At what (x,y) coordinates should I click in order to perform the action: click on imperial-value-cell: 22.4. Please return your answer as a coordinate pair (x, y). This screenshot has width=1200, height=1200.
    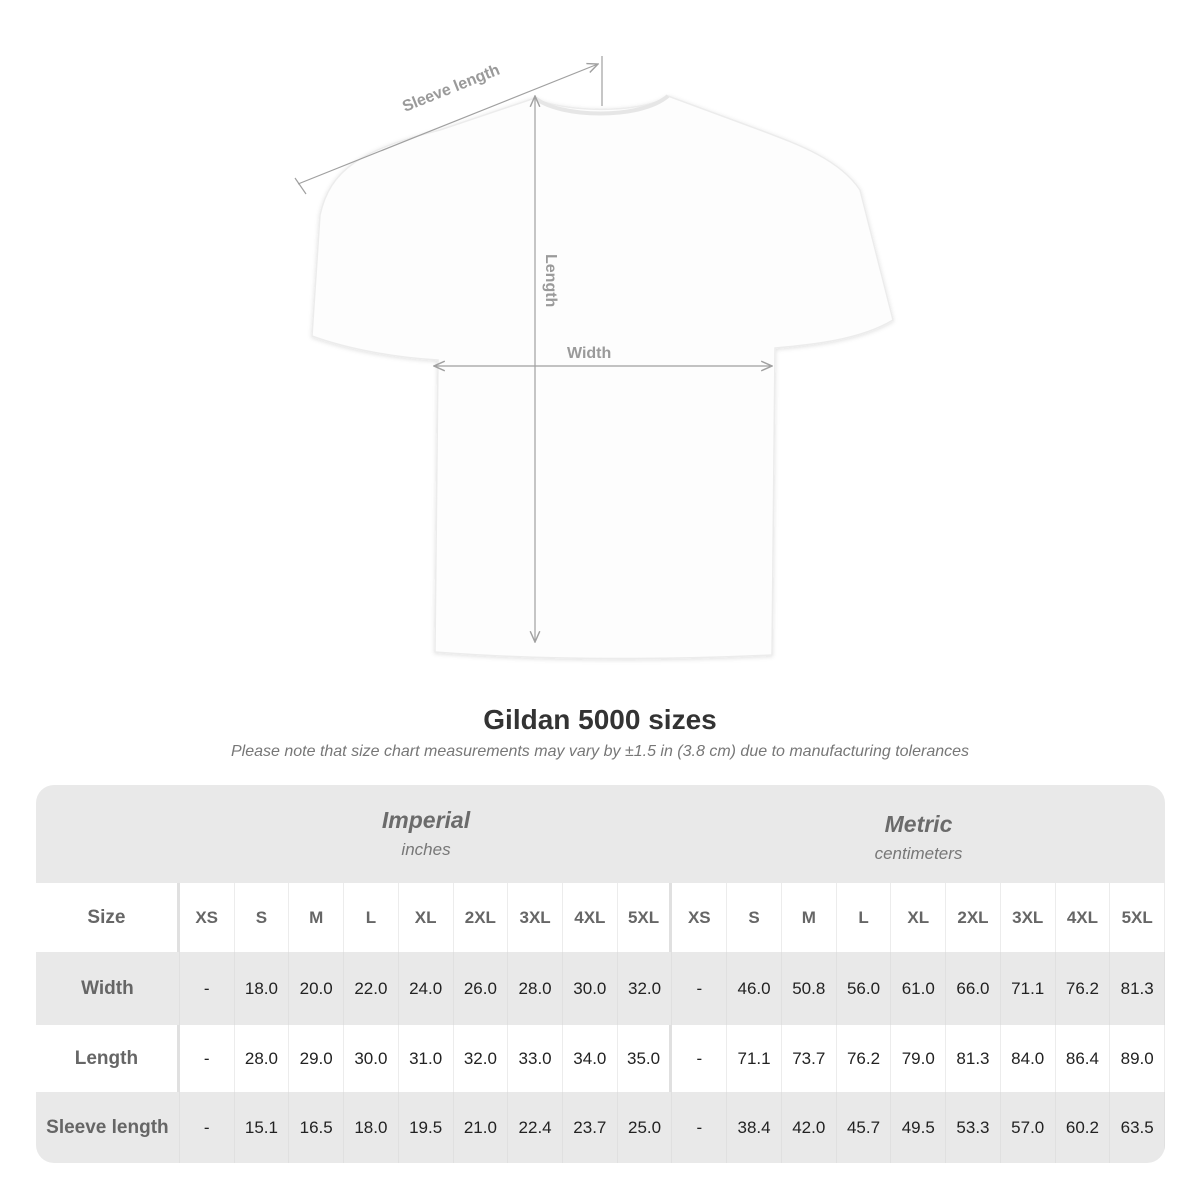
    Looking at the image, I should click on (535, 1127).